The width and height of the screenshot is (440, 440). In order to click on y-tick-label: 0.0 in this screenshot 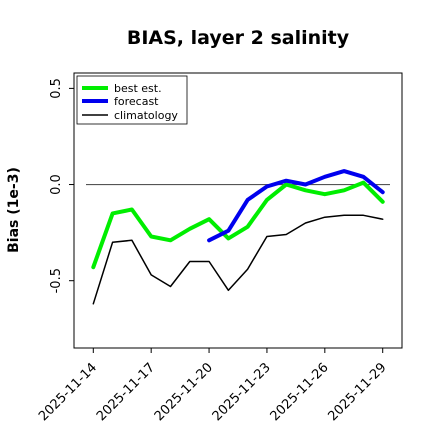, I will do `click(56, 184)`.